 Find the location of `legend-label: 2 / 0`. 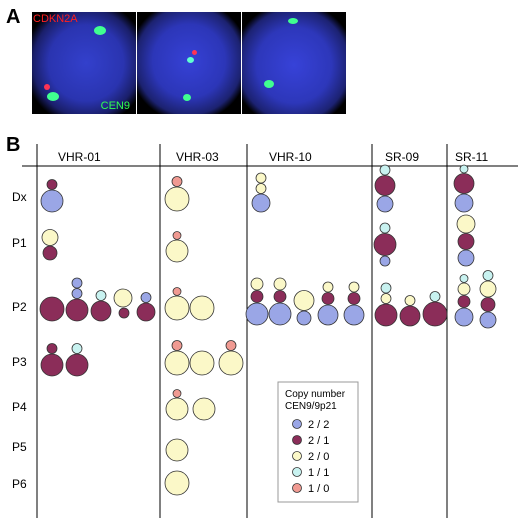

legend-label: 2 / 0 is located at coordinates (318, 457).